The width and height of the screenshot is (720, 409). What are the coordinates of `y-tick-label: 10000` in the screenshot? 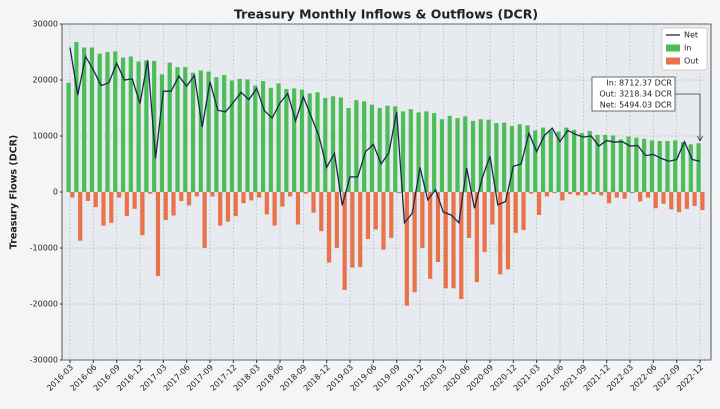 It's located at (45, 136).